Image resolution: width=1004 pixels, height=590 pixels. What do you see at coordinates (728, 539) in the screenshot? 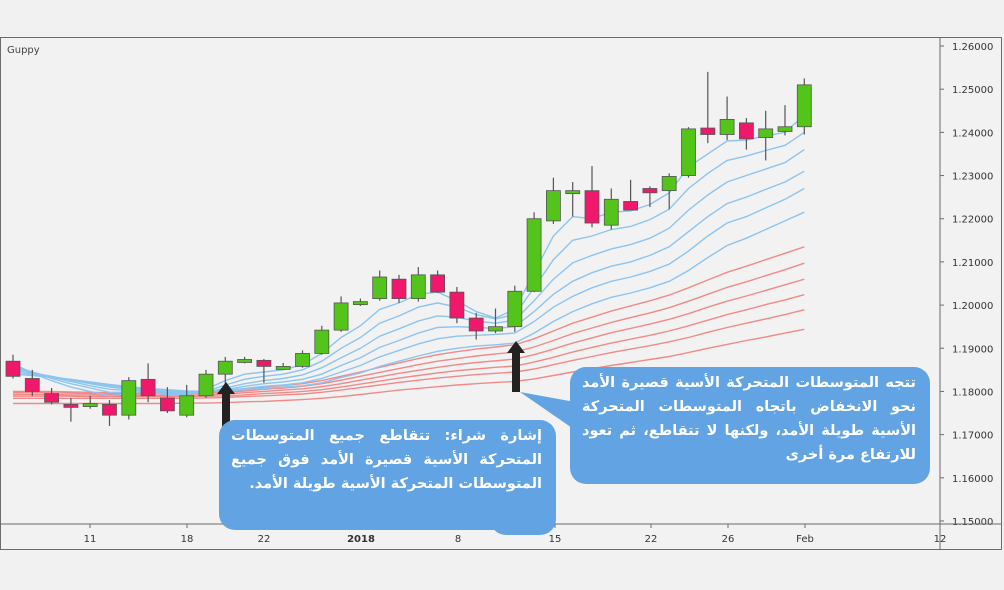
I see `date-tick-label: 26` at bounding box center [728, 539].